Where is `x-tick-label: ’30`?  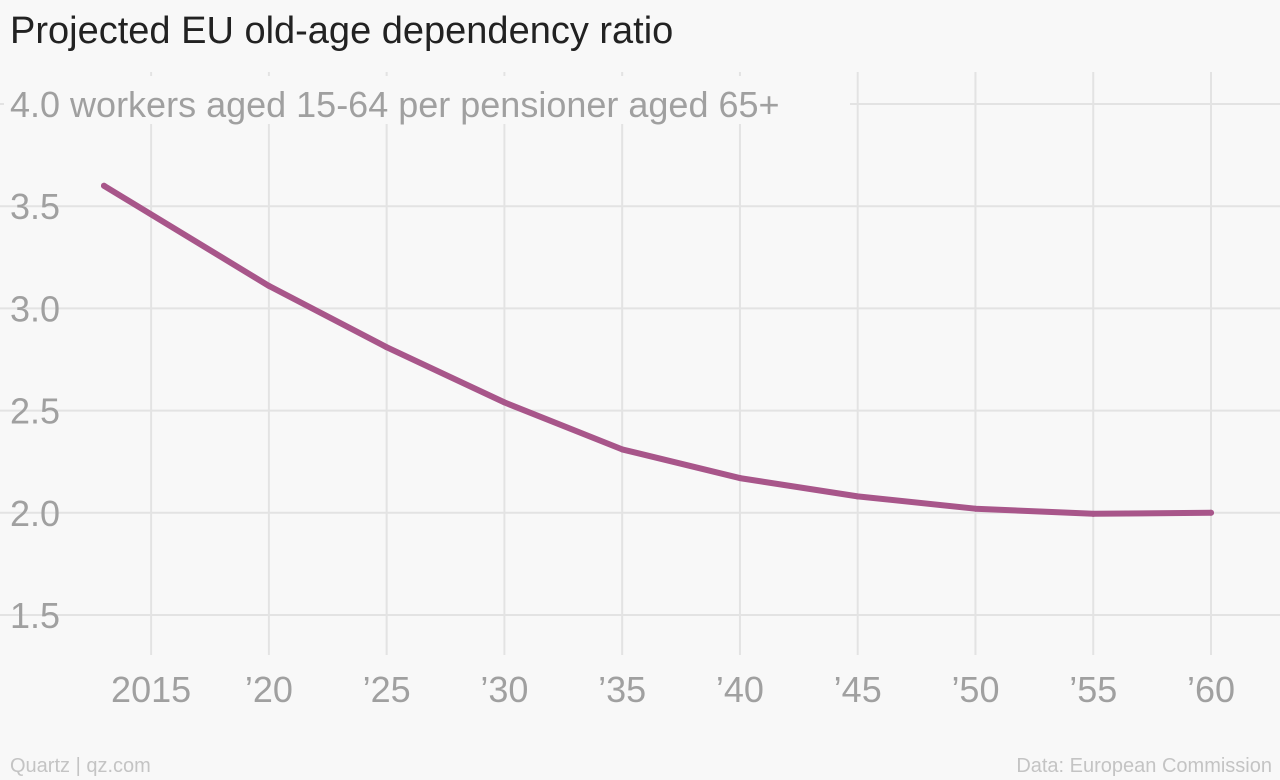 x-tick-label: ’30 is located at coordinates (504, 689).